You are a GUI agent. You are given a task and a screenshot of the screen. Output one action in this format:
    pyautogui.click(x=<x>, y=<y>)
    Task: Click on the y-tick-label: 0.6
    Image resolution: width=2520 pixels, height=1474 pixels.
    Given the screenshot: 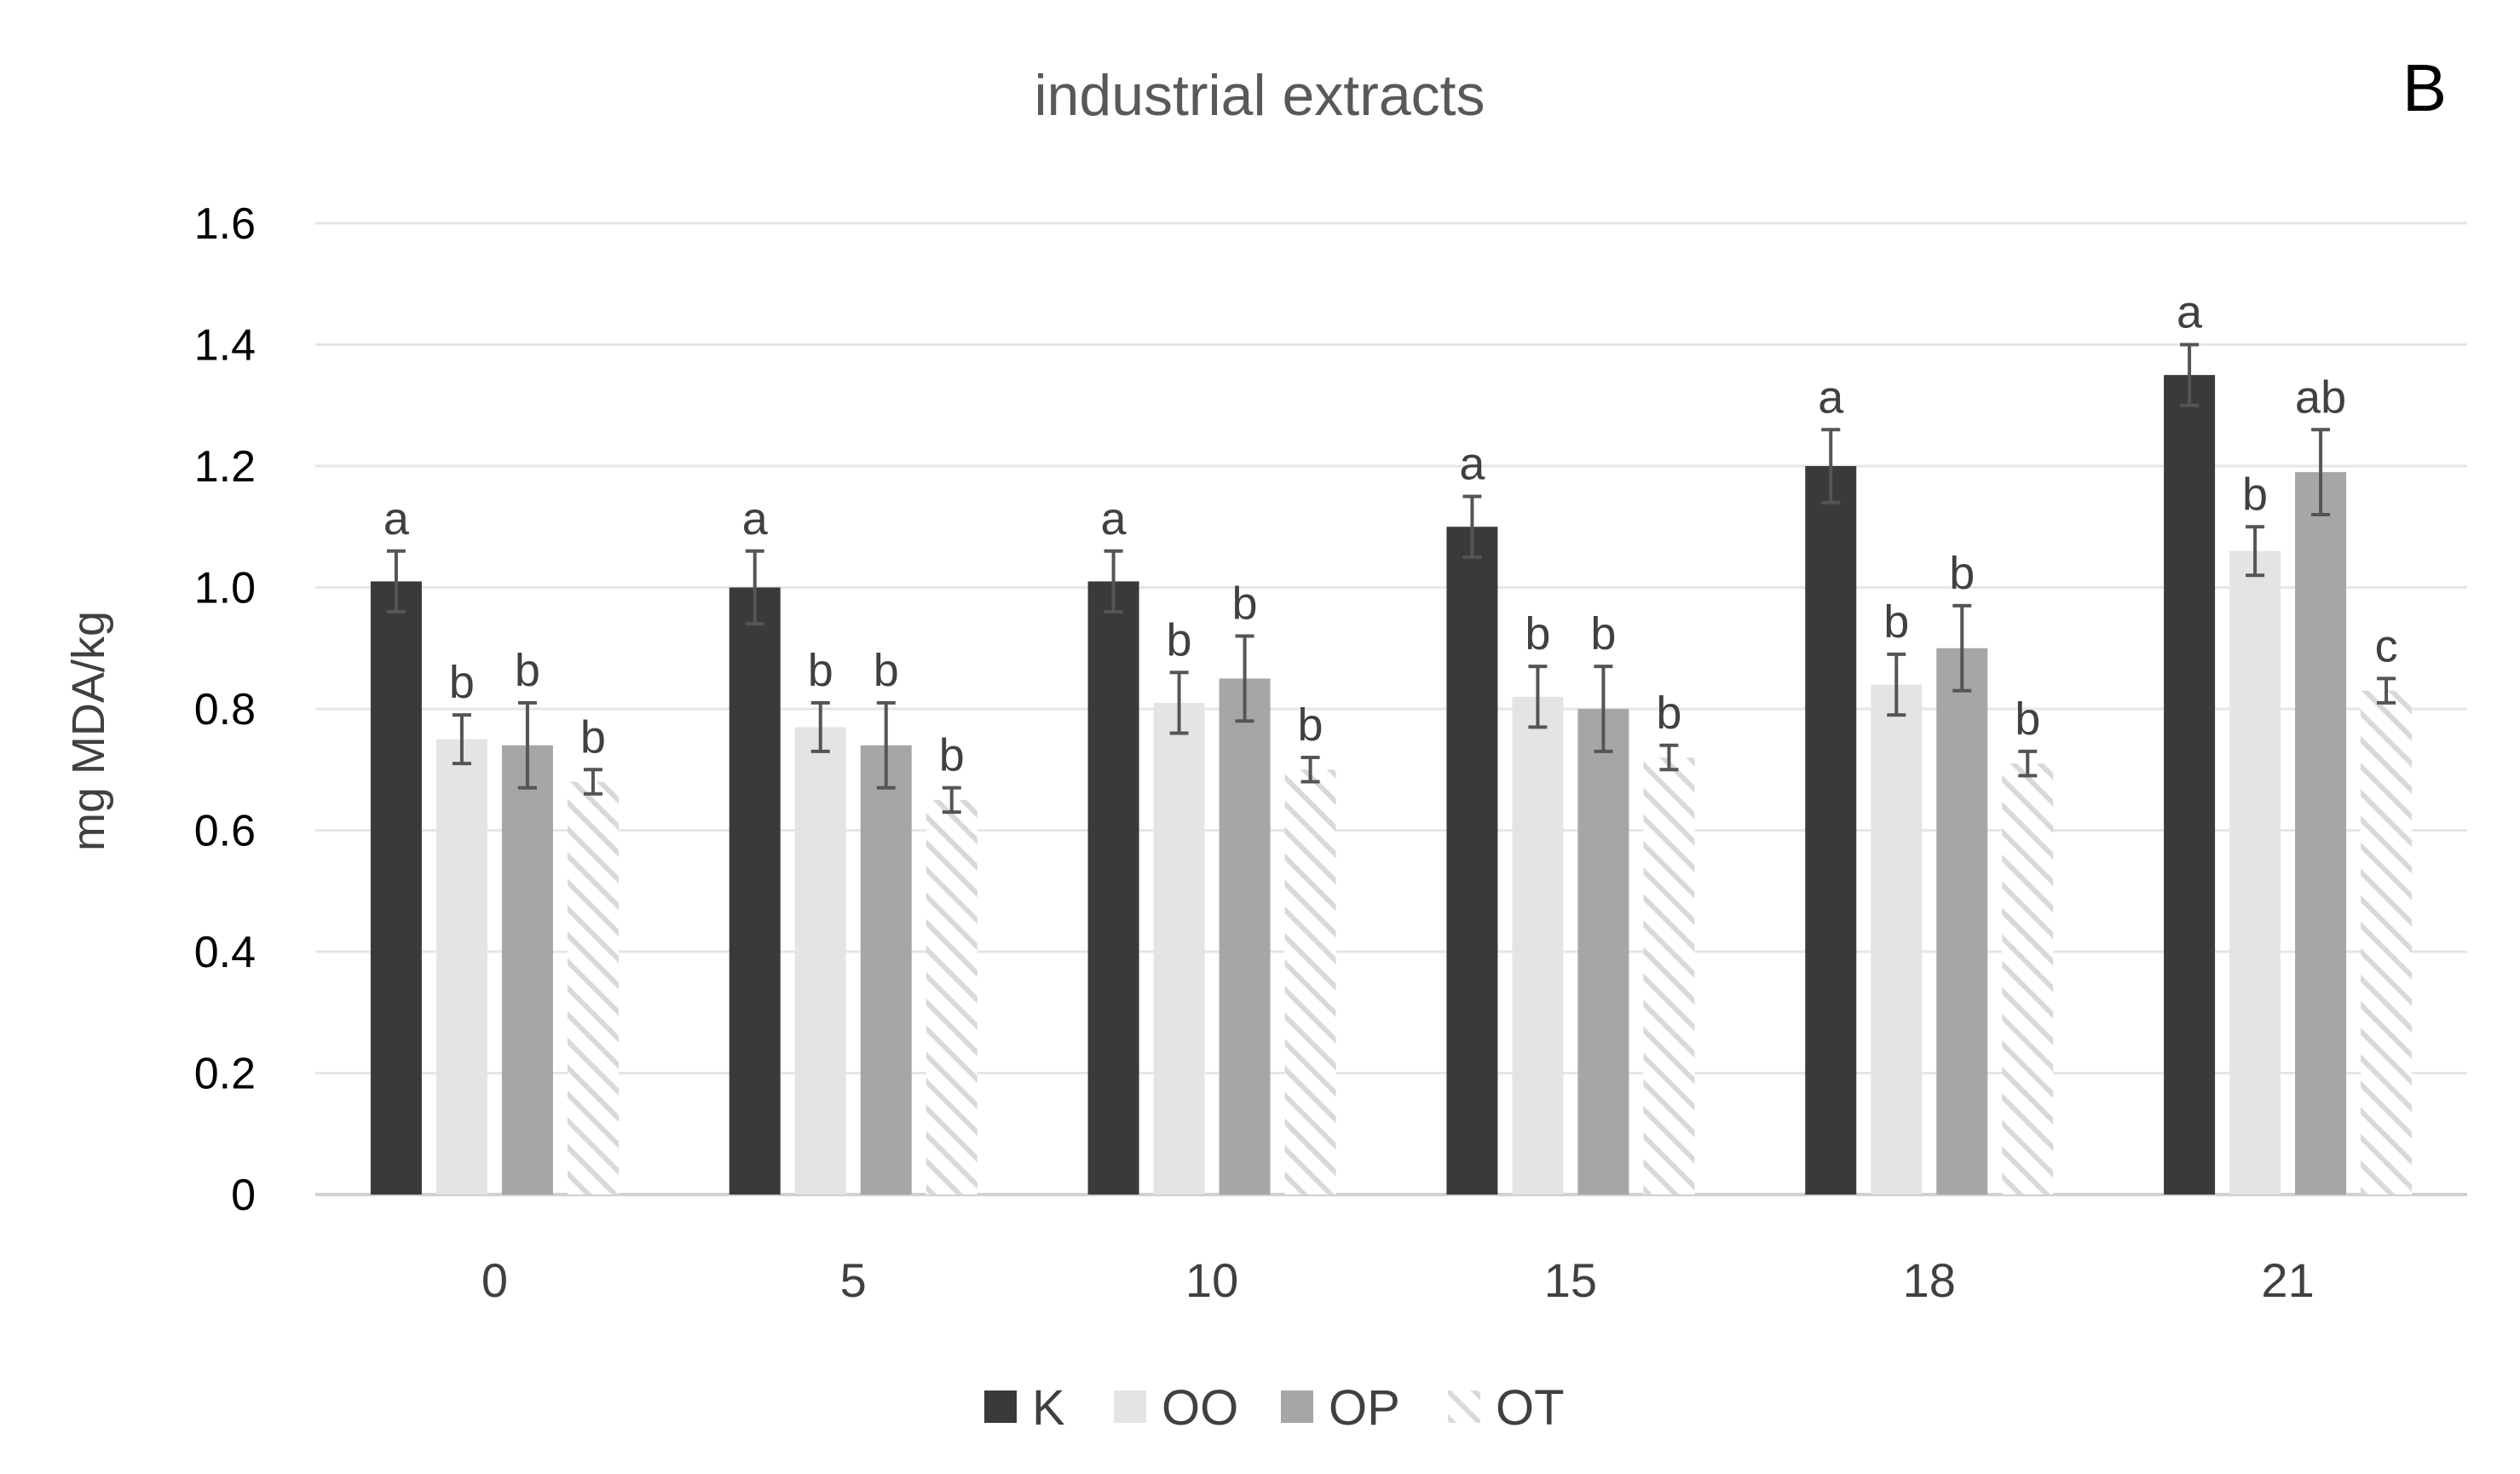 What is the action you would take?
    pyautogui.click(x=225, y=831)
    